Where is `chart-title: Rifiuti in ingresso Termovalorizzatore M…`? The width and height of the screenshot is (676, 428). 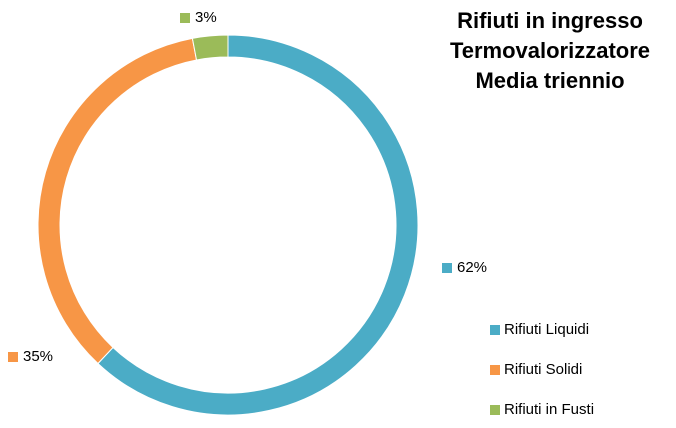
chart-title: Rifiuti in ingresso Termovalorizzatore M… is located at coordinates (550, 50).